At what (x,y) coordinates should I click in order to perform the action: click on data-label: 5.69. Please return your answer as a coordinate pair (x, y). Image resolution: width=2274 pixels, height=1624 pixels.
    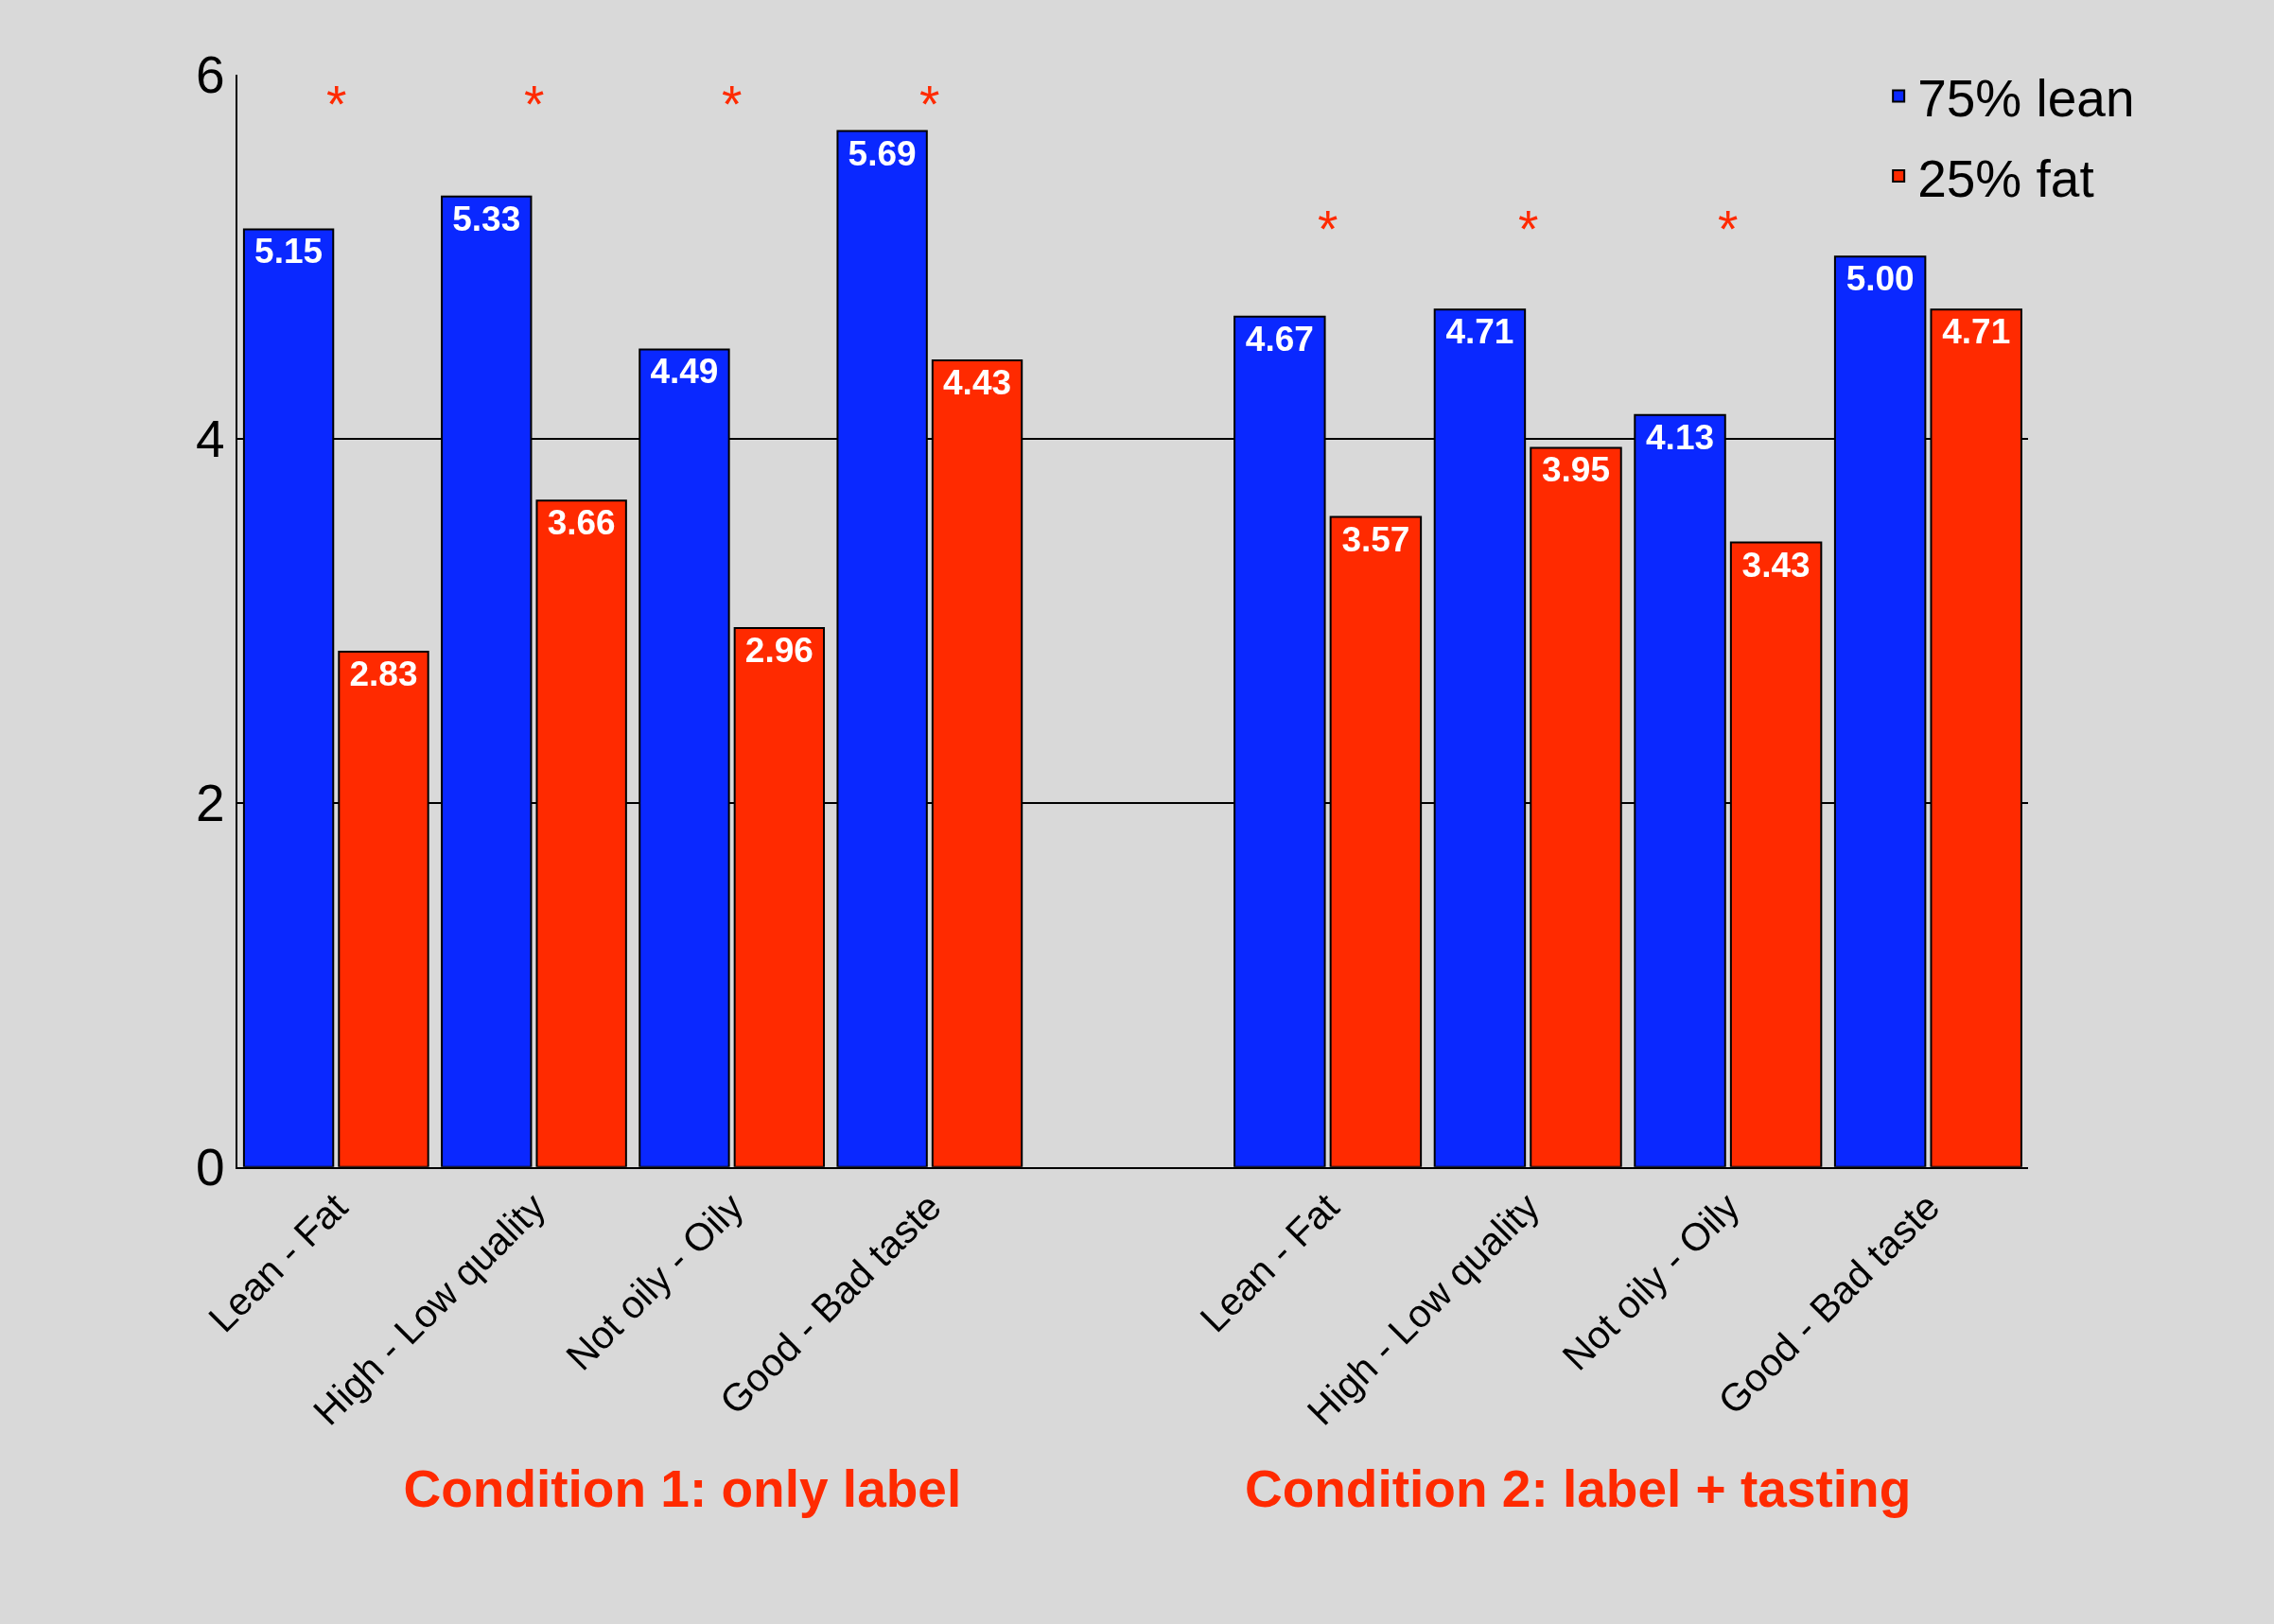
    Looking at the image, I should click on (882, 153).